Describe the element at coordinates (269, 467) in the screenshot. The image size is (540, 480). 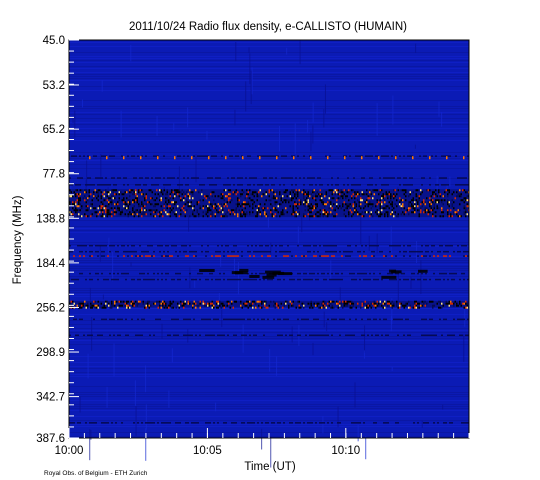
I see `x-axis-label: Time (UT)` at that location.